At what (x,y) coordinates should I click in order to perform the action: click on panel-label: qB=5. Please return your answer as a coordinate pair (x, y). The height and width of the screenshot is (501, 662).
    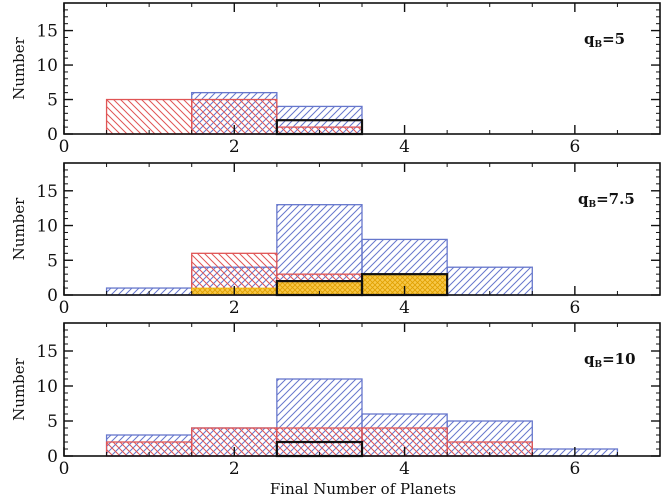
    Looking at the image, I should click on (604, 40).